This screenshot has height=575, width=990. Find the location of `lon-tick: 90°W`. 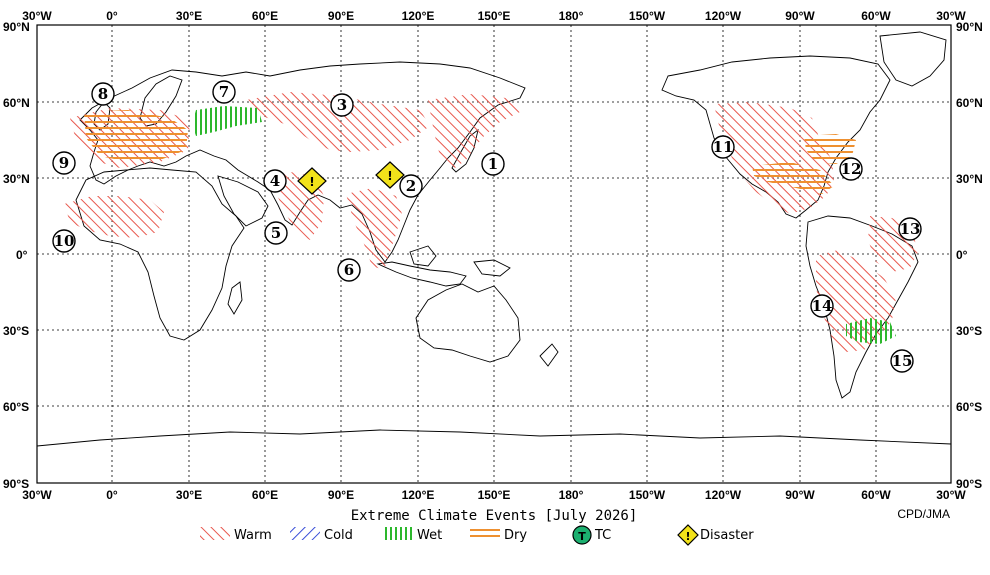

lon-tick: 90°W is located at coordinates (800, 495).